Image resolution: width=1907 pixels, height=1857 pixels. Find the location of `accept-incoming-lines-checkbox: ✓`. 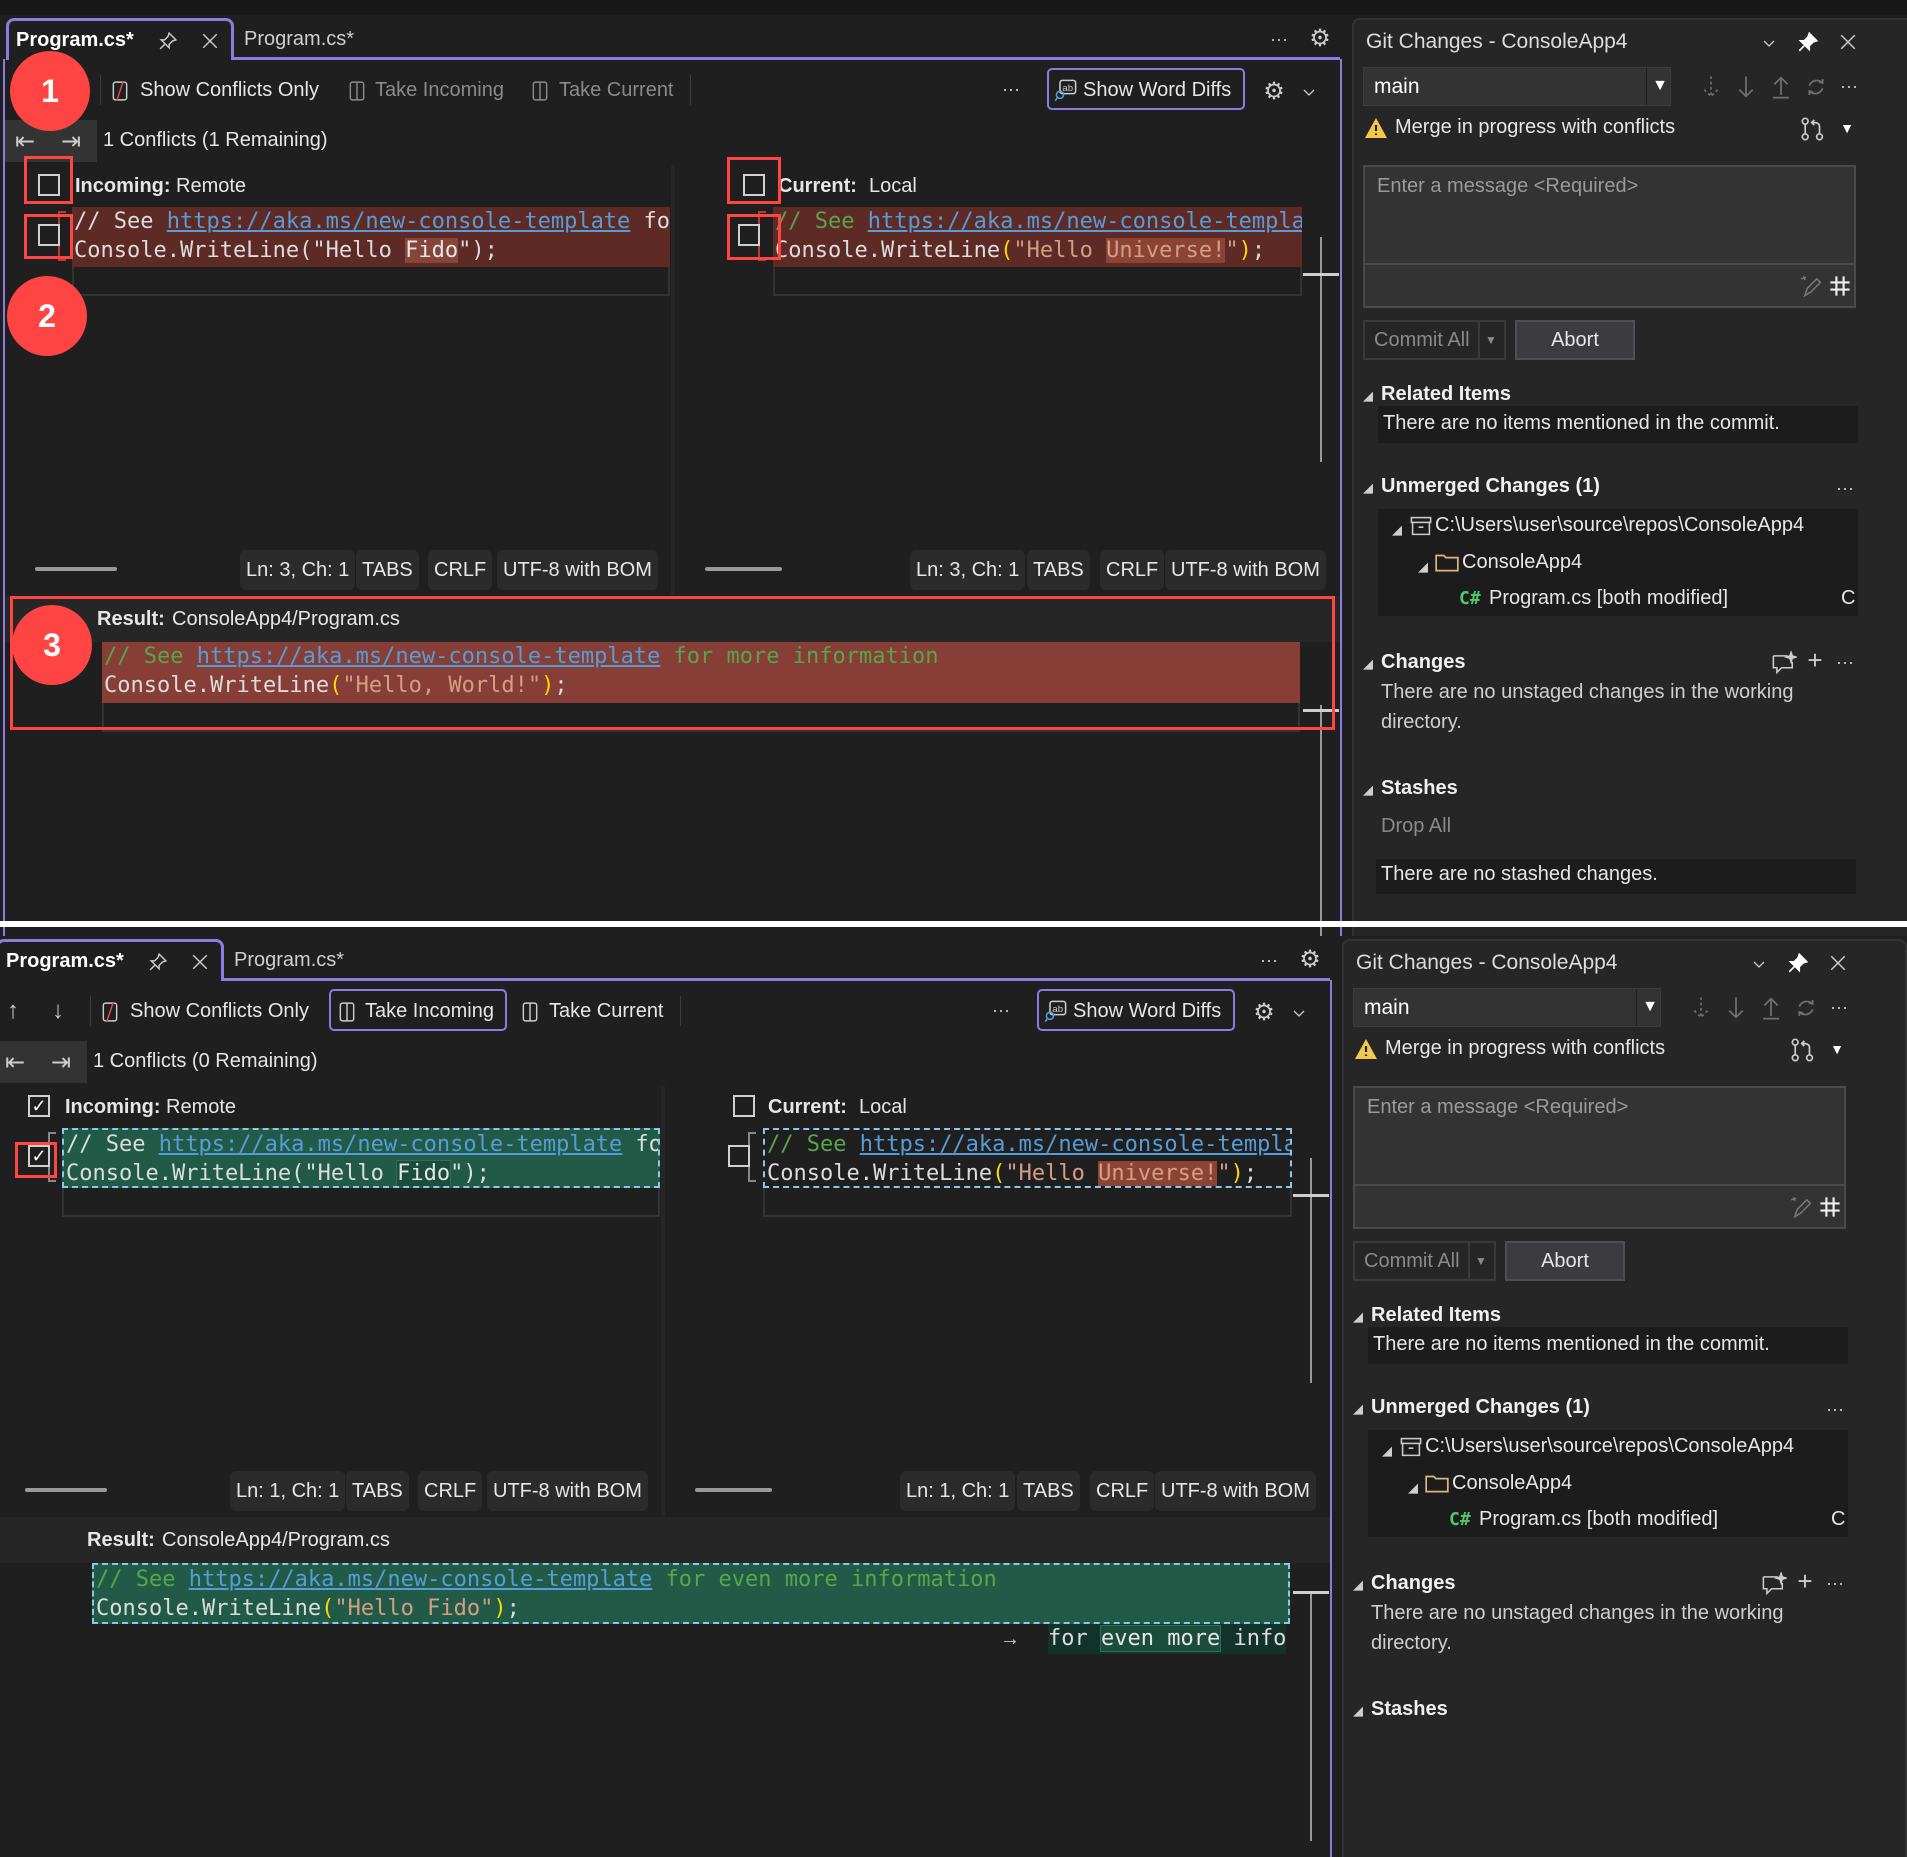

accept-incoming-lines-checkbox: ✓ is located at coordinates (39, 1156).